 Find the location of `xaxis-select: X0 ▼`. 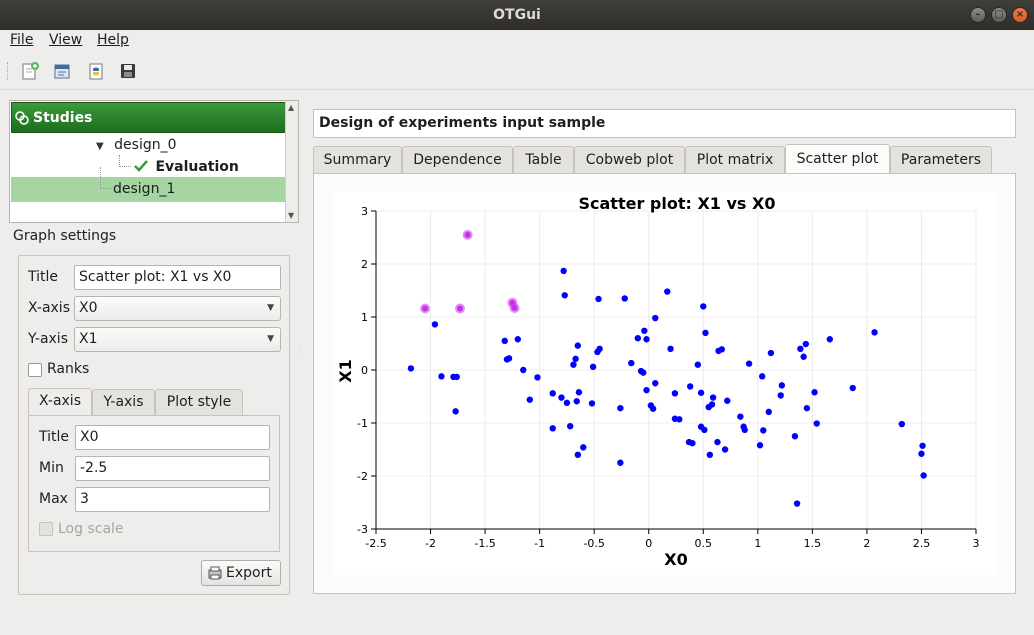

xaxis-select: X0 ▼ is located at coordinates (177, 308).